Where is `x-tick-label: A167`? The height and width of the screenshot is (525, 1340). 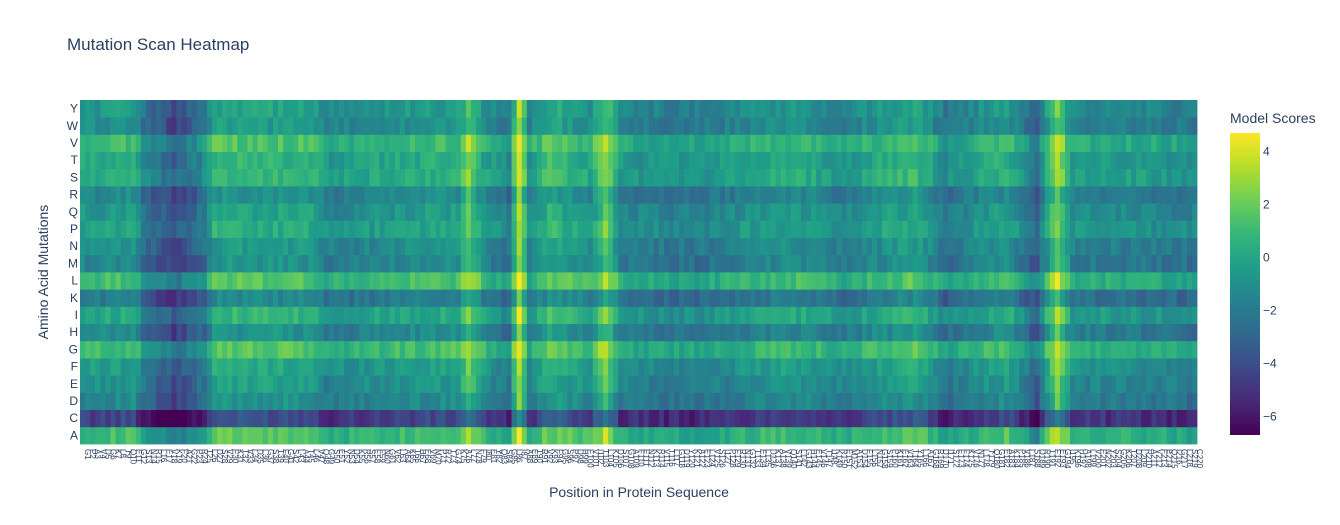
x-tick-label: A167 is located at coordinates (930, 458).